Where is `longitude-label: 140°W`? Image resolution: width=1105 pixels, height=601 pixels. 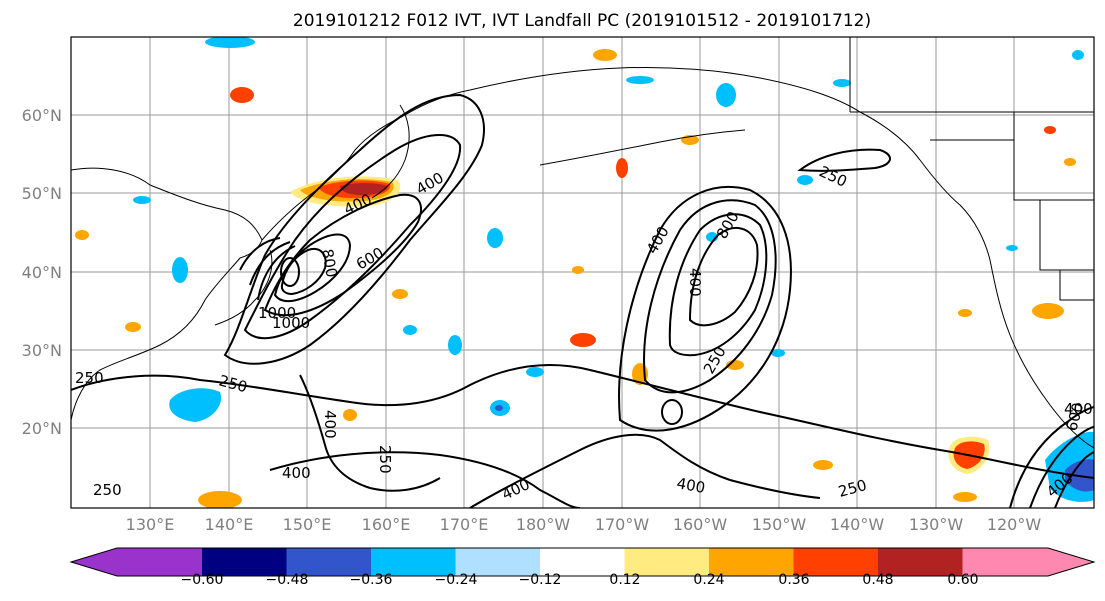 longitude-label: 140°W is located at coordinates (857, 524).